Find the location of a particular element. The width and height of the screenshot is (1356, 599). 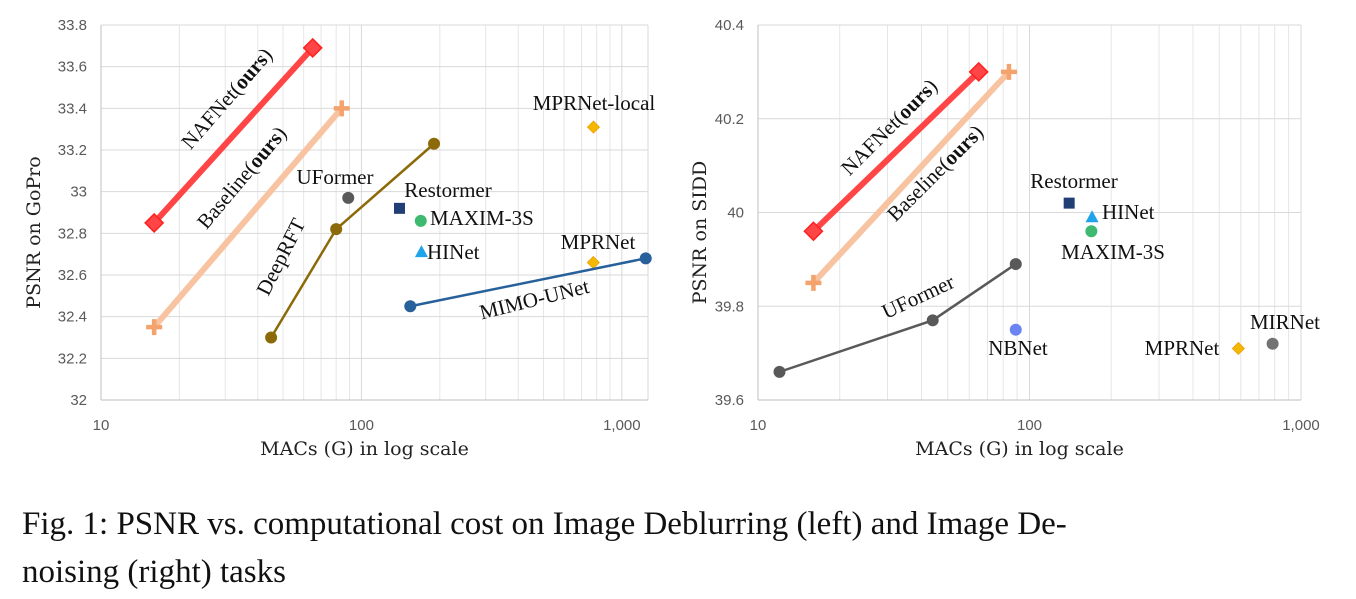

series-baseline-ours-: Baseline(ours) is located at coordinates (248, 218).